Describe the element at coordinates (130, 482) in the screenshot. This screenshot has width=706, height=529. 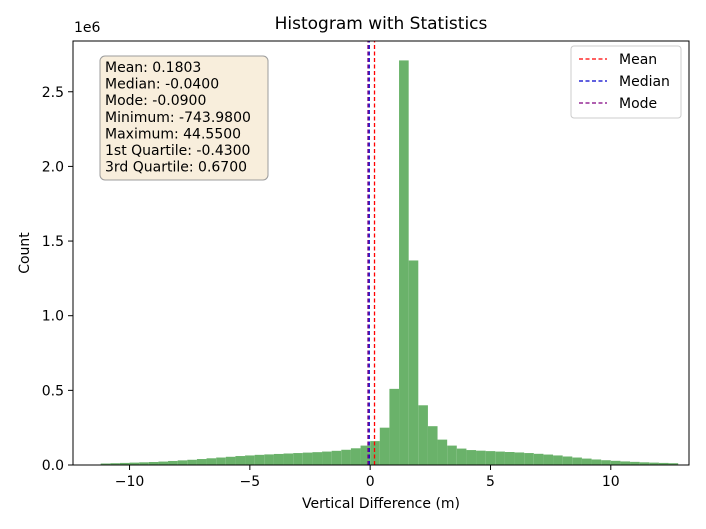
I see `x-tick-label: −10` at that location.